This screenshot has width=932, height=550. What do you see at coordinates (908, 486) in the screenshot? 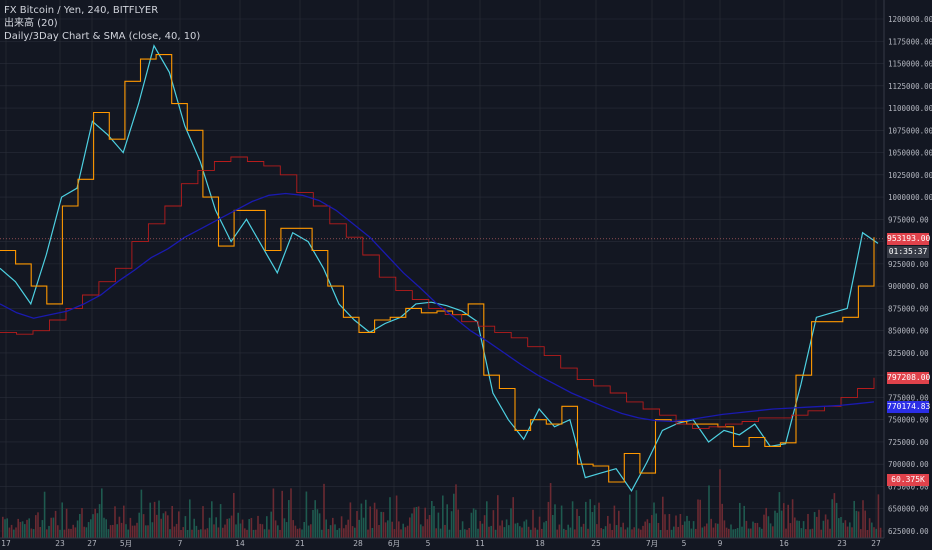
I see `price-tick-label: 675000.00` at bounding box center [908, 486].